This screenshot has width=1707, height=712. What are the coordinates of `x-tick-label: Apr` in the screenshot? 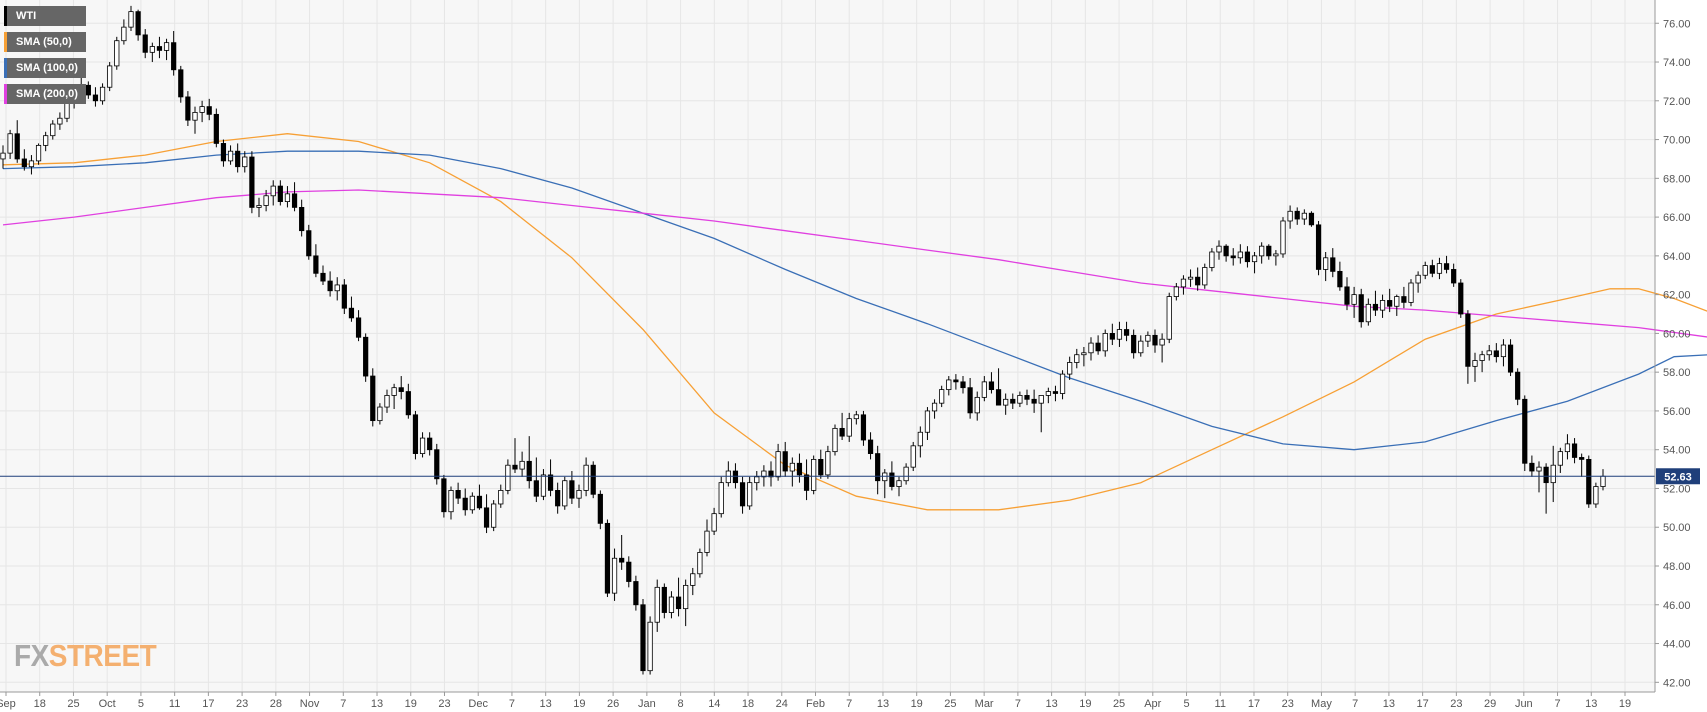 It's located at (1152, 704).